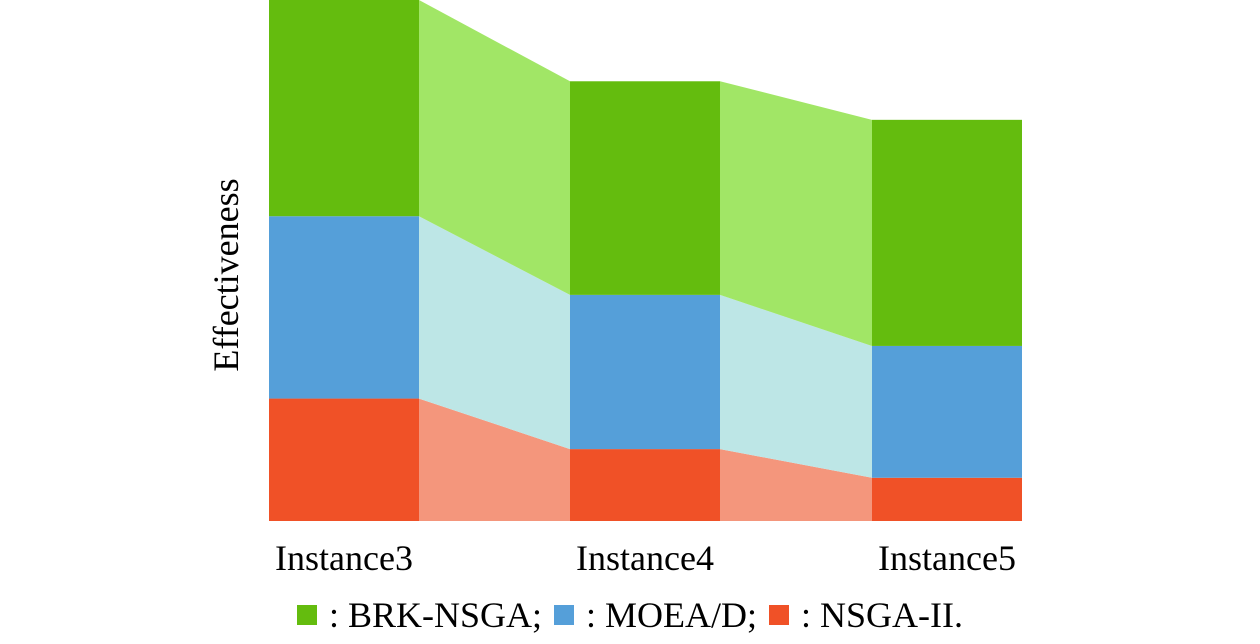 This screenshot has width=1260, height=644. I want to click on x-tick-instance5: Instance5, so click(947, 558).